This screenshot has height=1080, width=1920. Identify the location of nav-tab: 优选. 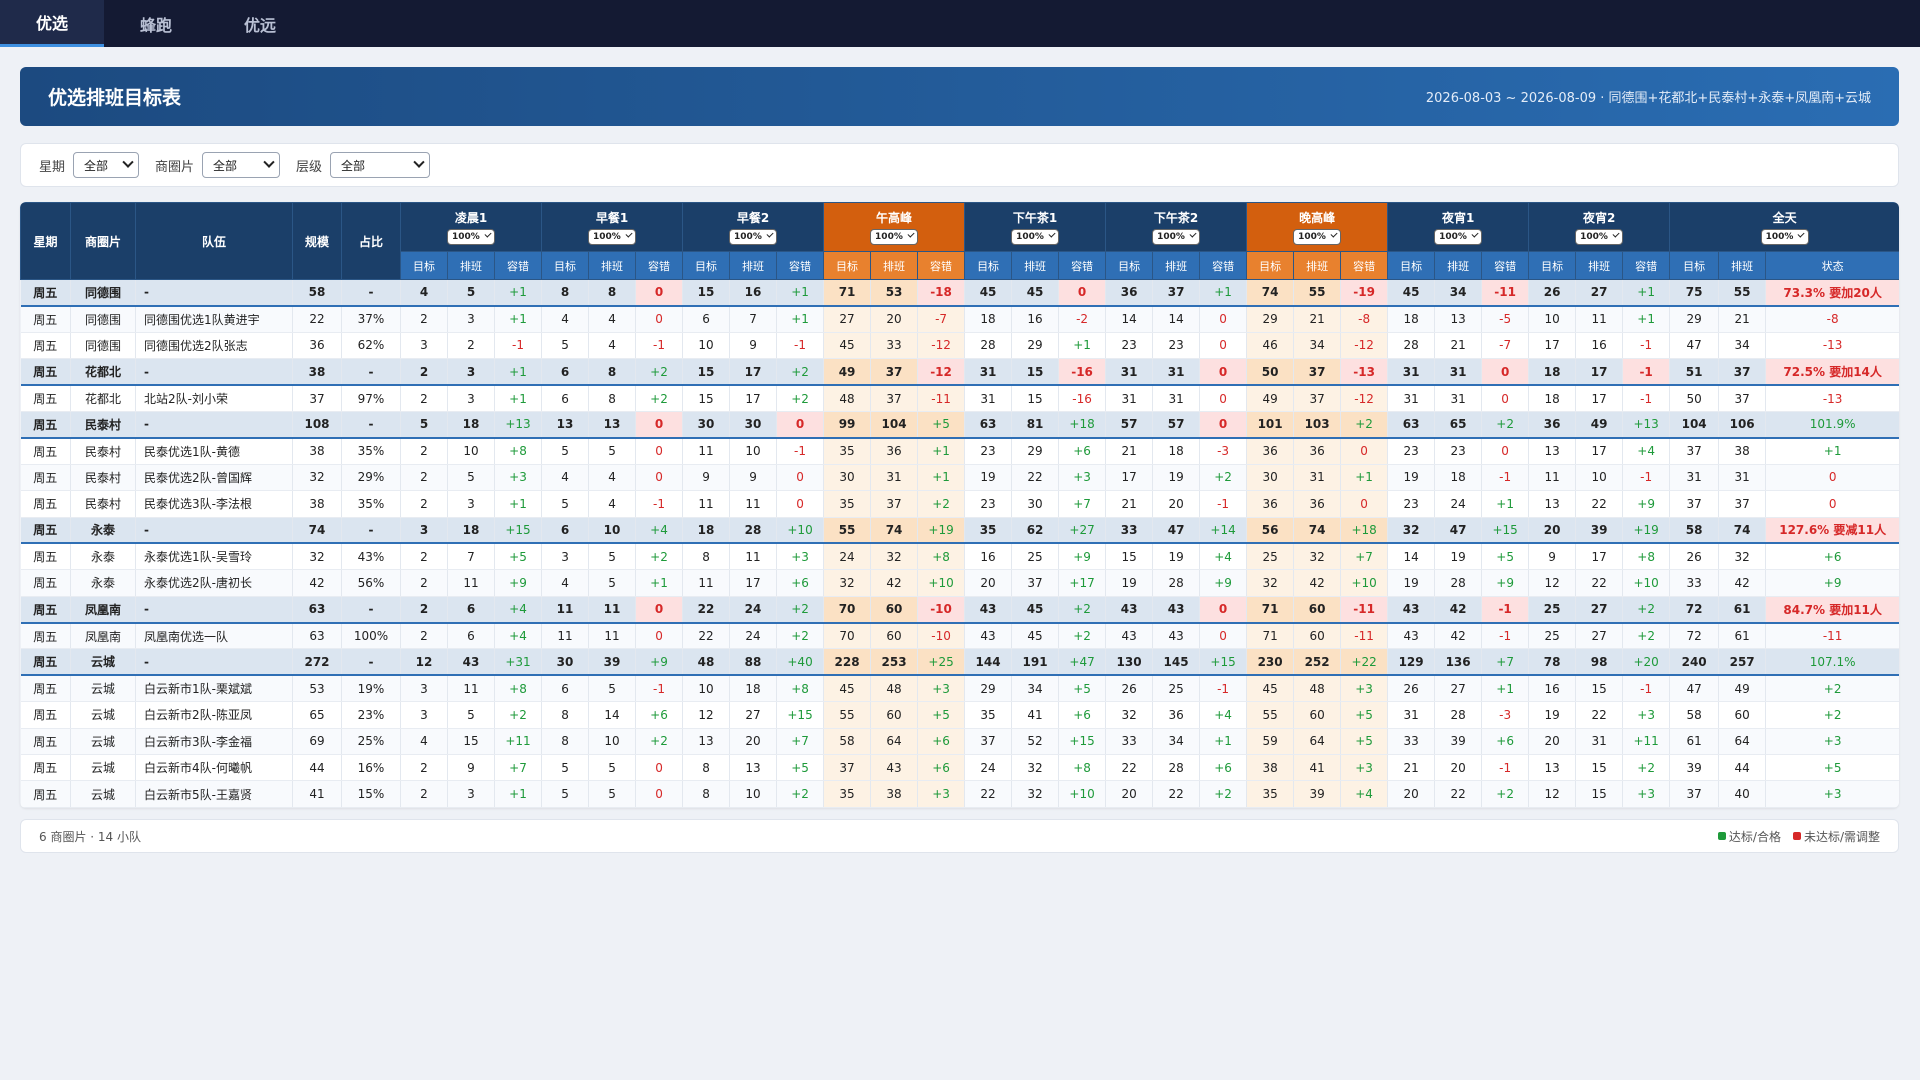
(52, 23).